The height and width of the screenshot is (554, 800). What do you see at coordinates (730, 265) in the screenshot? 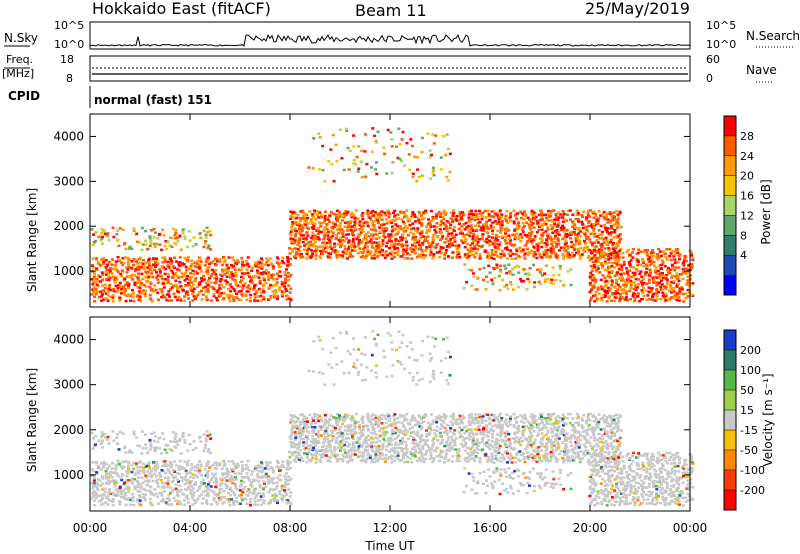
I see `power-colorbar-swatch` at bounding box center [730, 265].